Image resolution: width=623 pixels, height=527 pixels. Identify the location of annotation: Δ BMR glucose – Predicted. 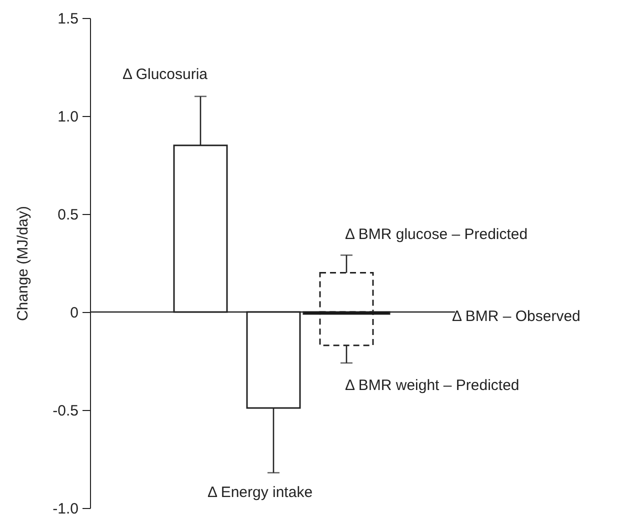
(436, 234).